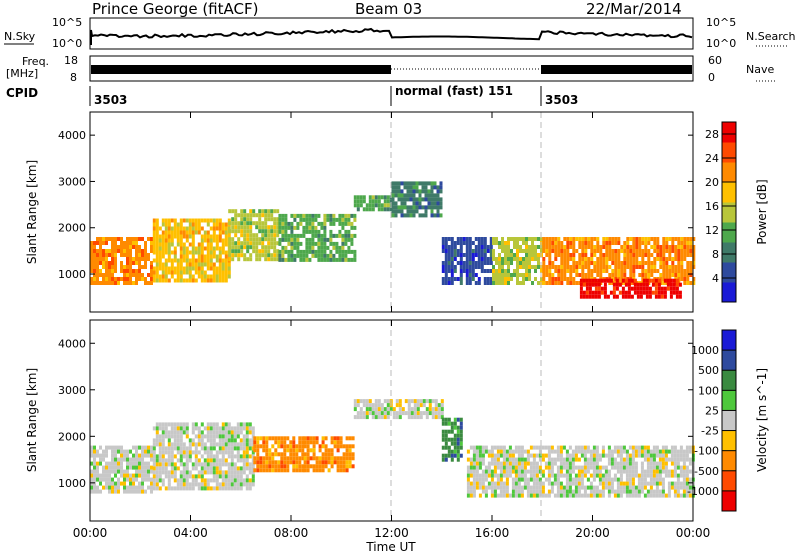  I want to click on colorbar-segment, so click(729, 441).